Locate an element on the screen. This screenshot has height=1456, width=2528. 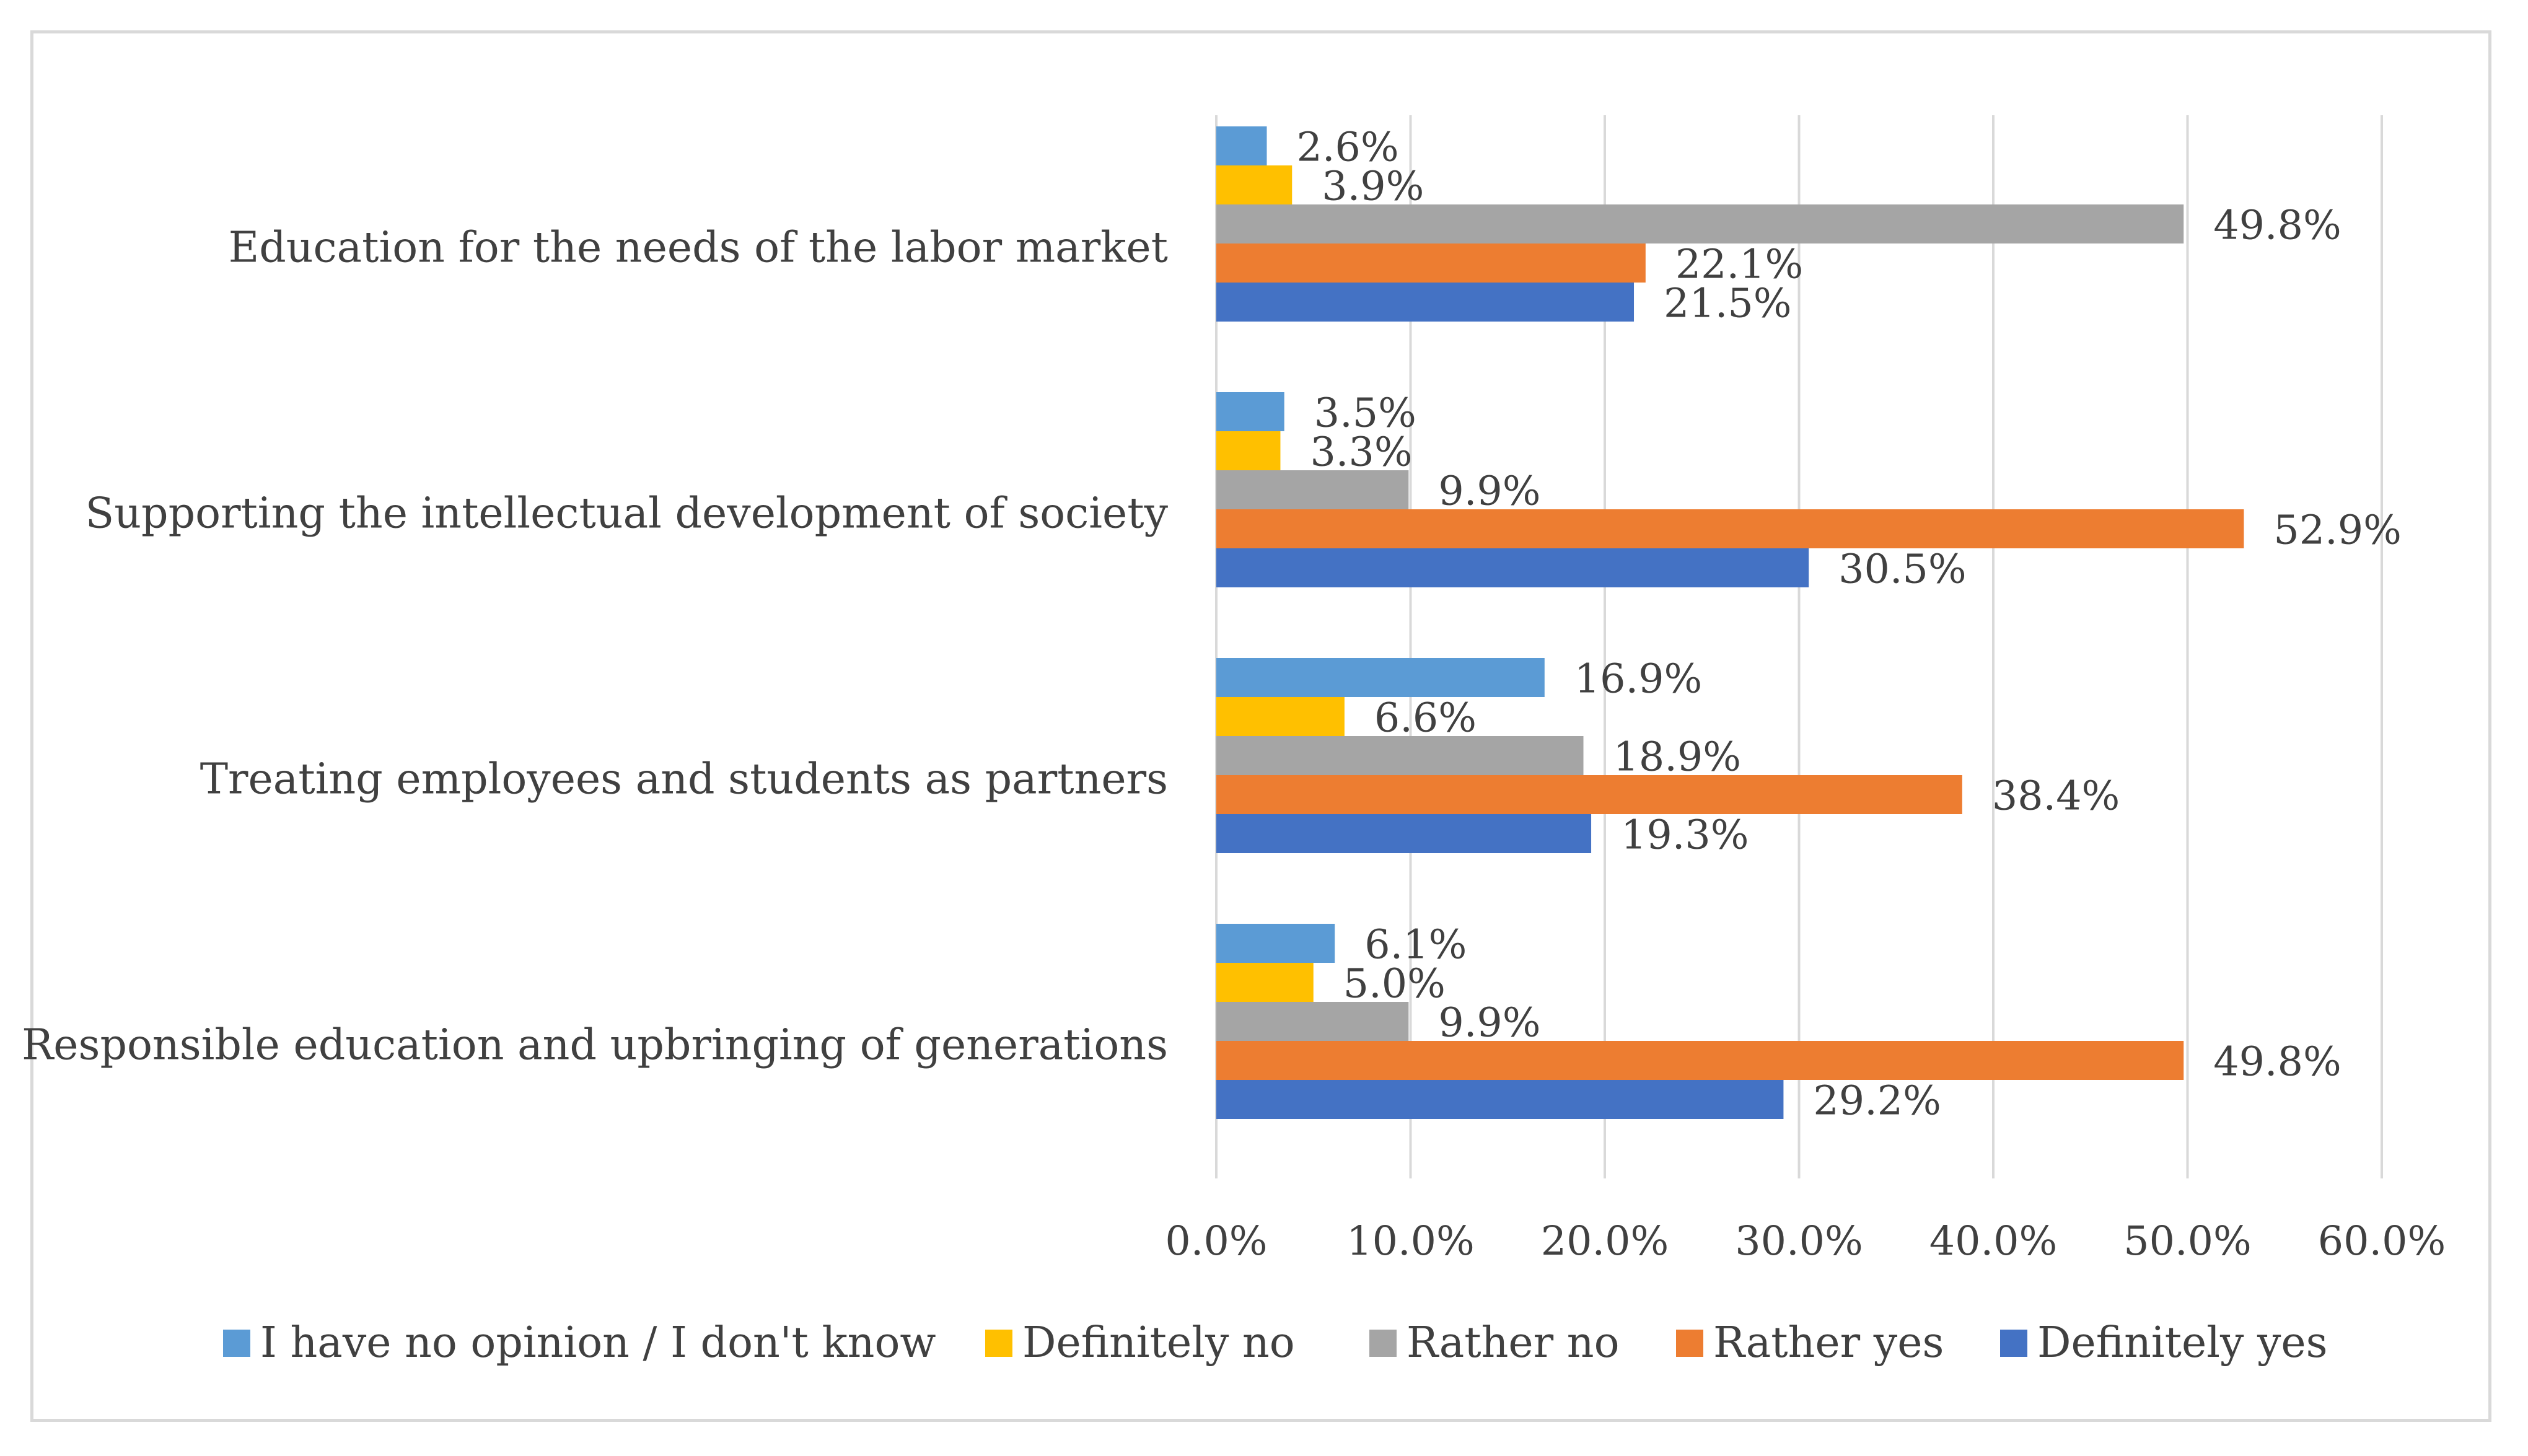
data-label: 29.2% is located at coordinates (1877, 1102).